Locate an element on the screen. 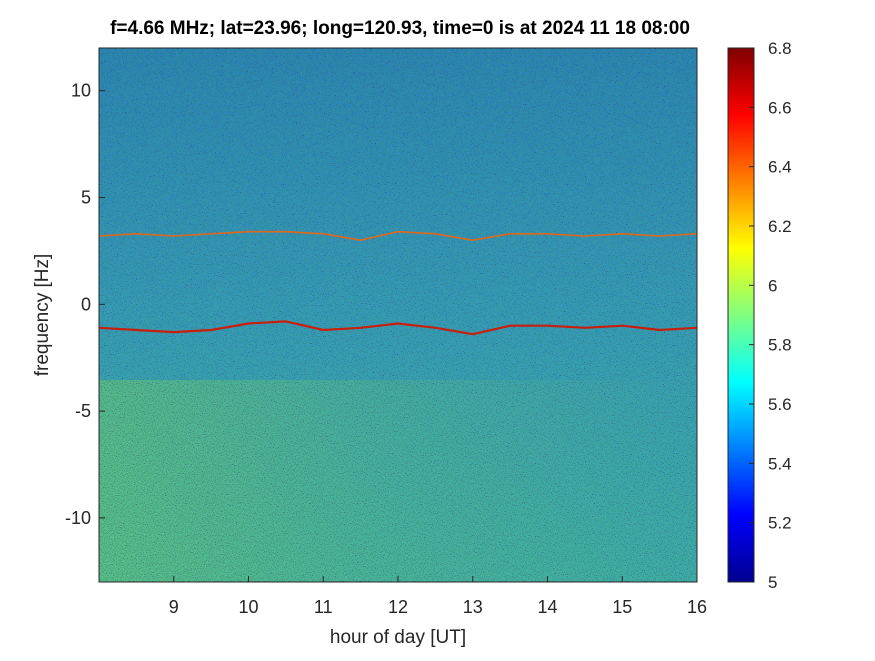 Image resolution: width=875 pixels, height=661 pixels. colorbar-tick-label: 6.4 is located at coordinates (780, 167).